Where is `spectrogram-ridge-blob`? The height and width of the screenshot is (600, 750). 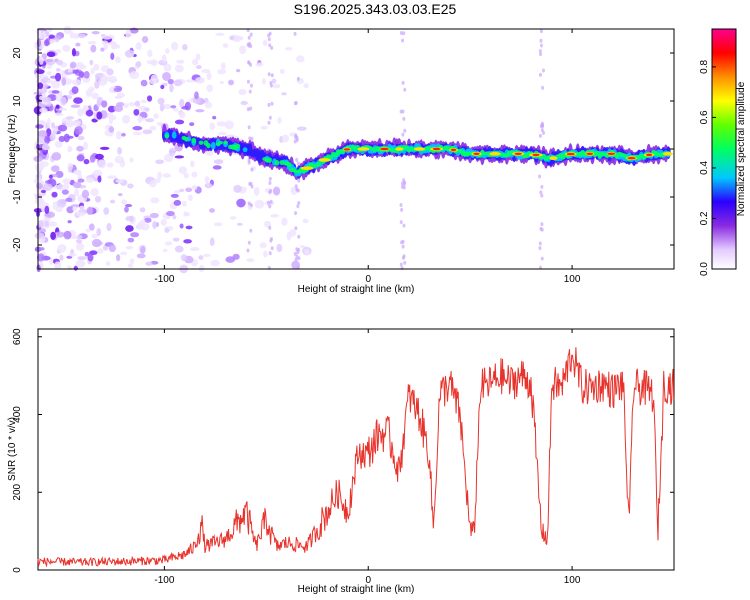
spectrogram-ridge-blob is located at coordinates (238, 146).